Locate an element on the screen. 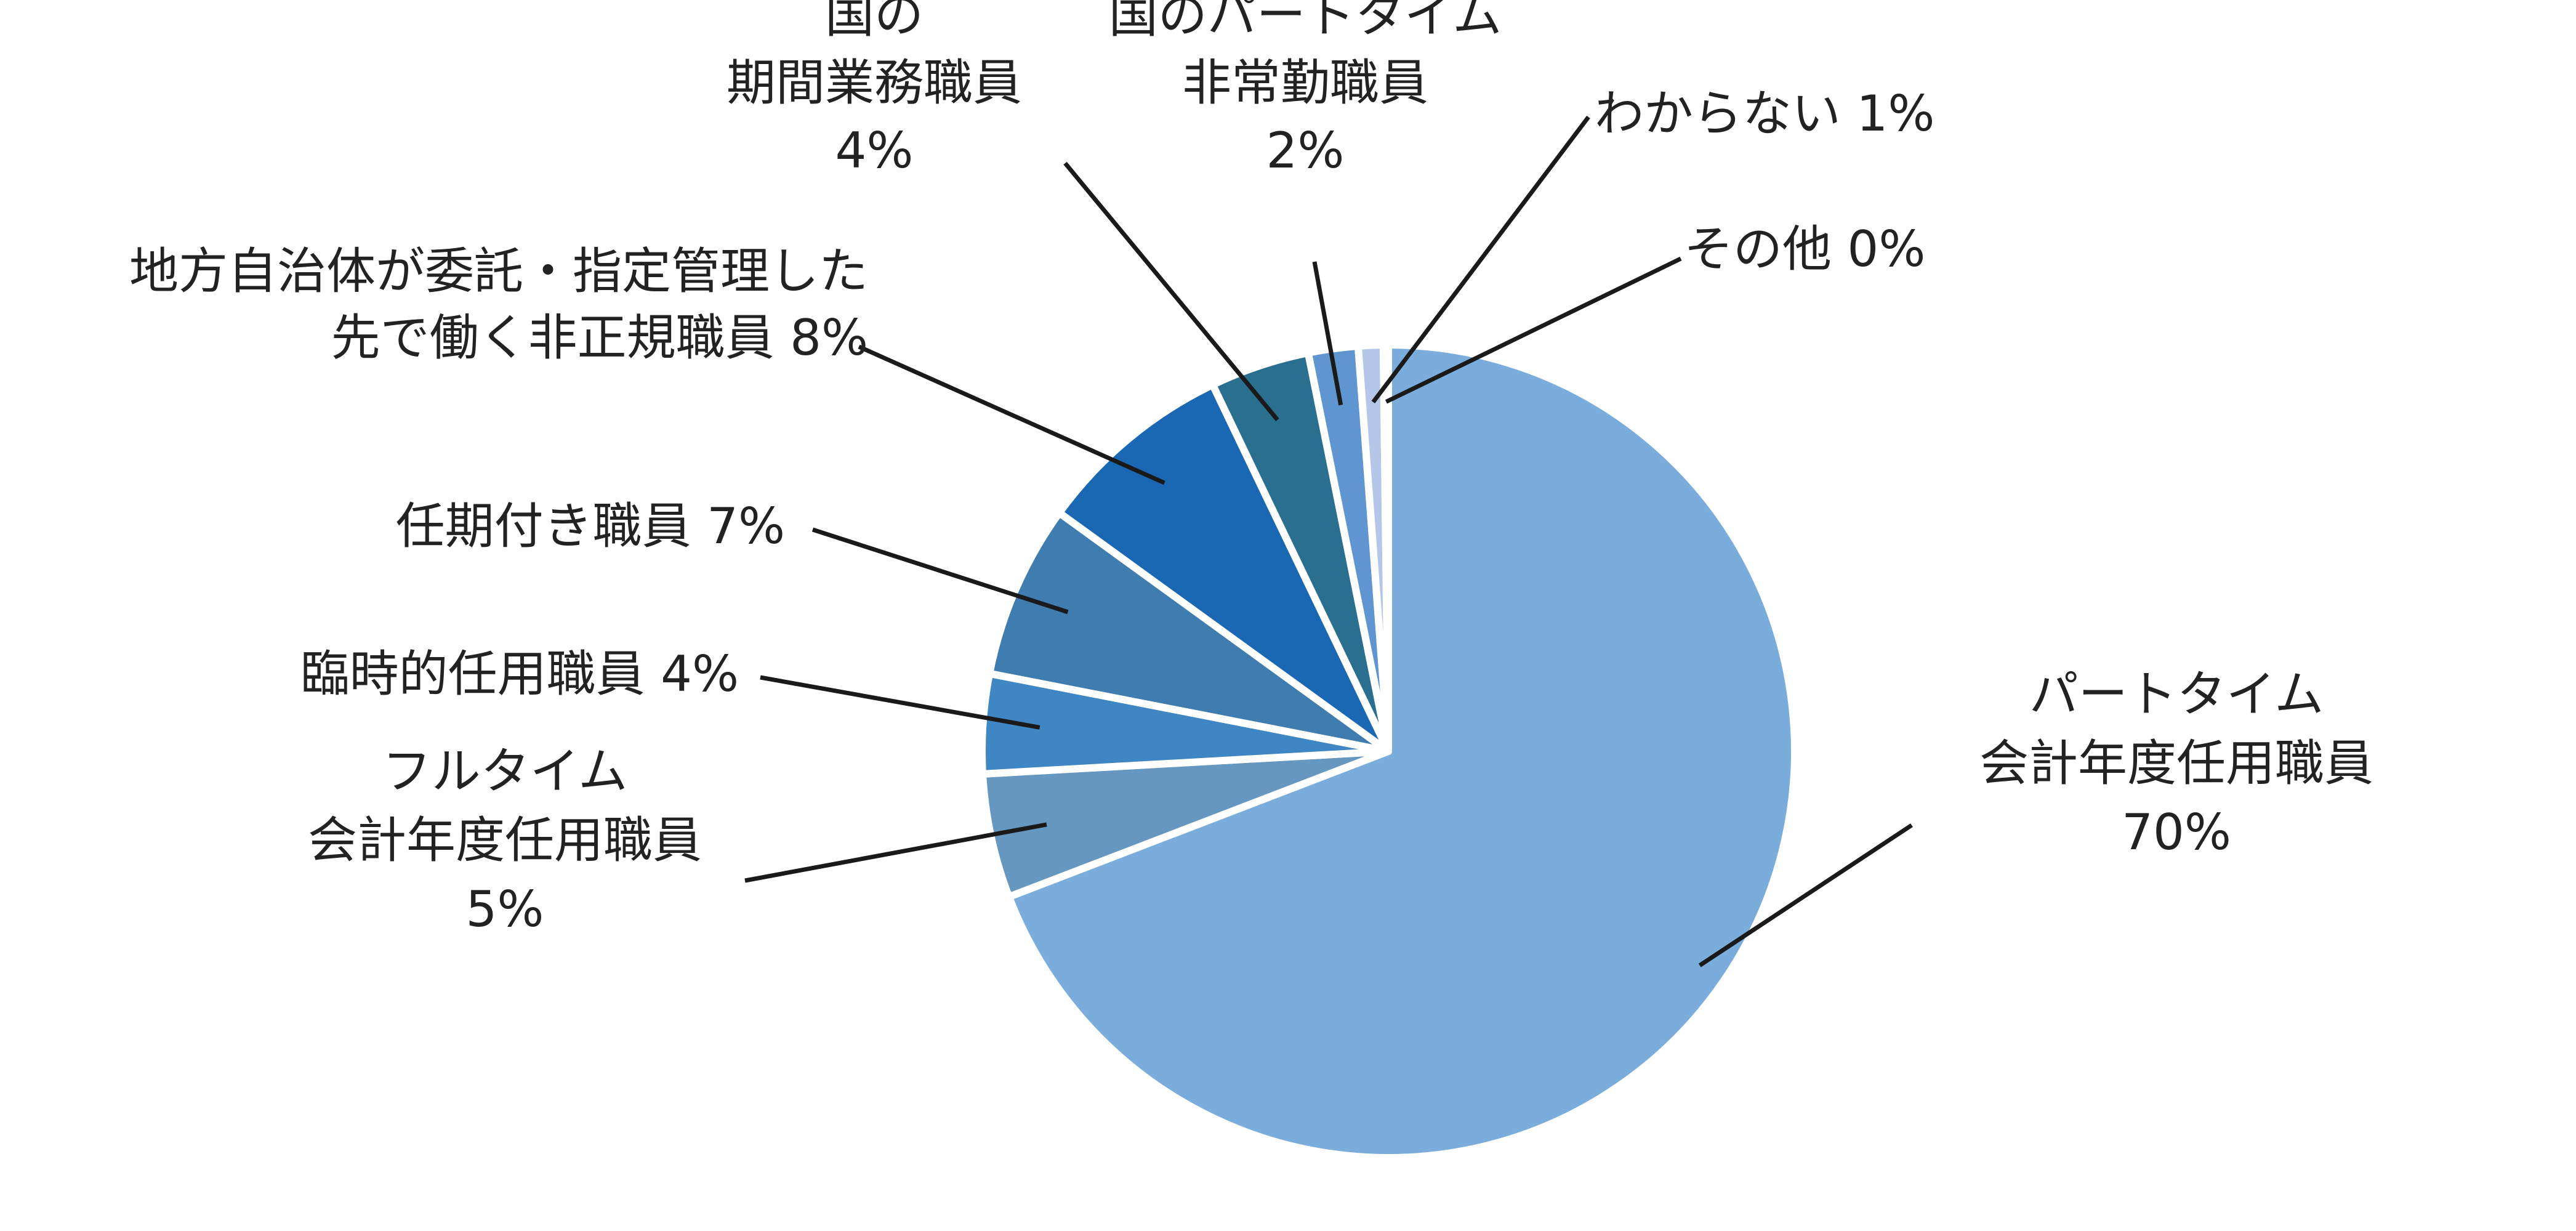  slice-label-7: わからない 1% is located at coordinates (1764, 114).